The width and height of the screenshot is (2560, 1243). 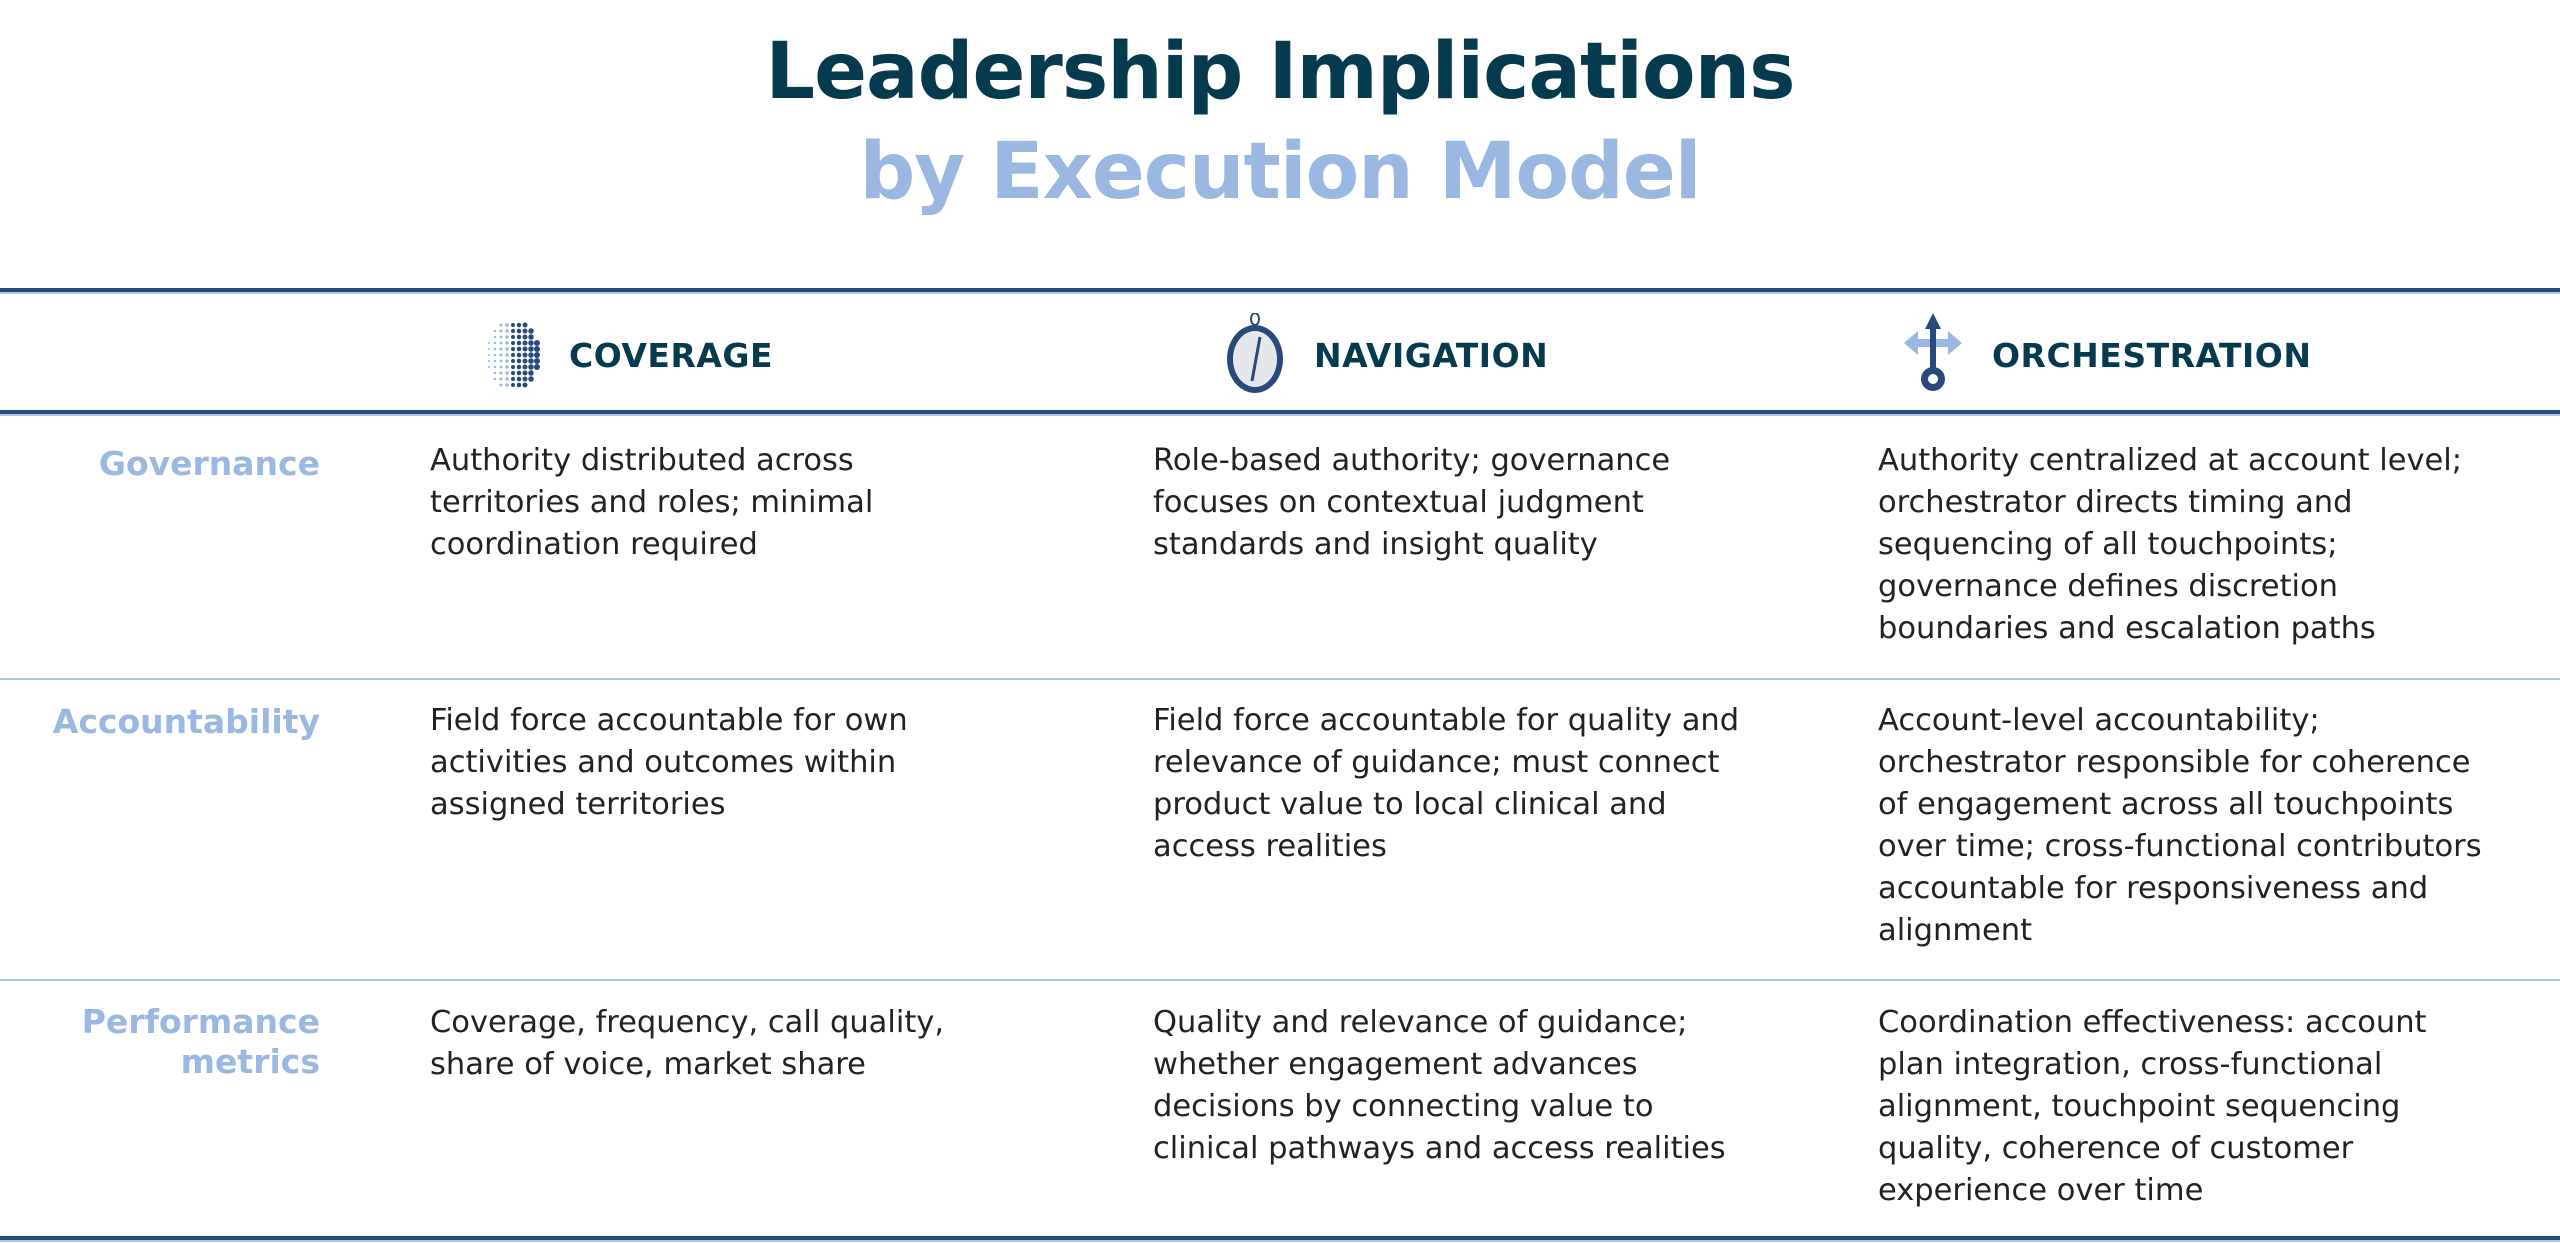 I want to click on column-header-orchestration: ORCHESTRATION, so click(x=2105, y=355).